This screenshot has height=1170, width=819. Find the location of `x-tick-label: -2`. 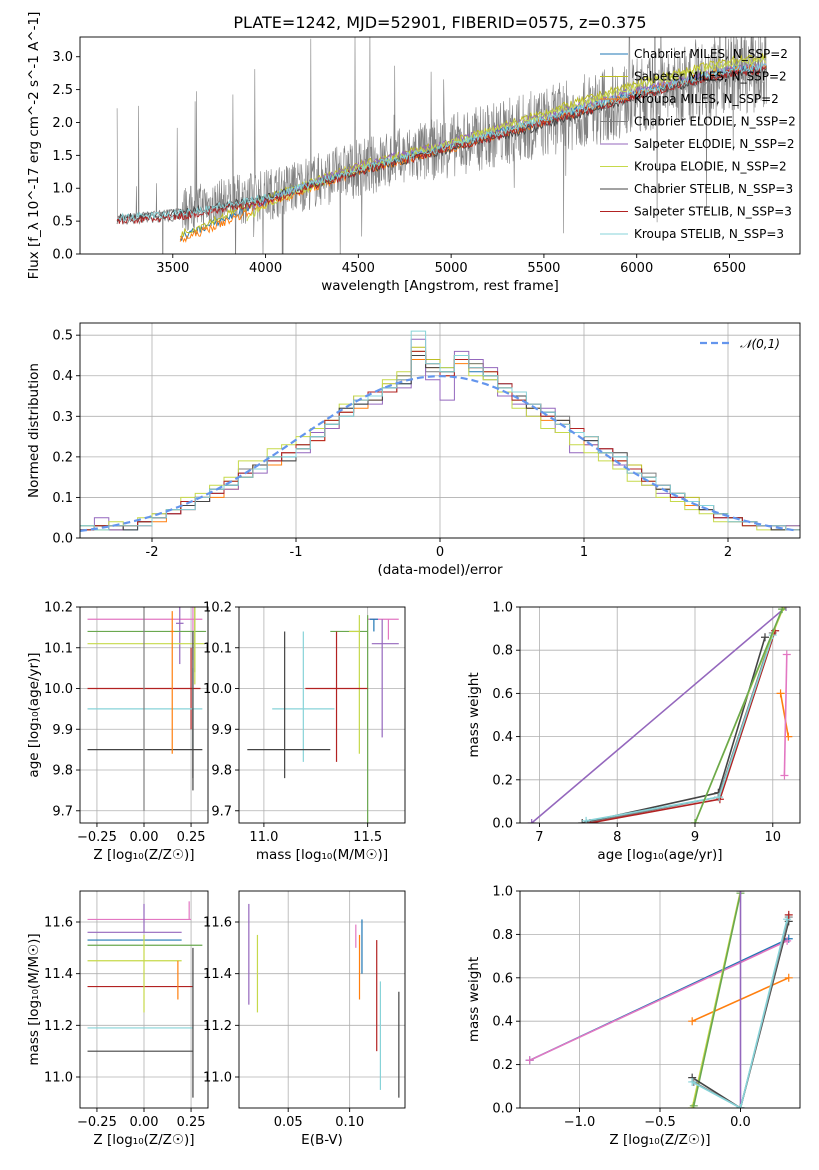

x-tick-label: -2 is located at coordinates (152, 552).